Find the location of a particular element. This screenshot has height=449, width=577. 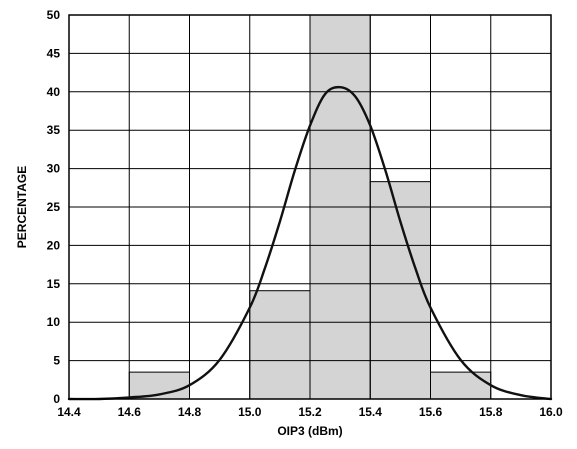

x-tick-label: 15.6 is located at coordinates (431, 412).